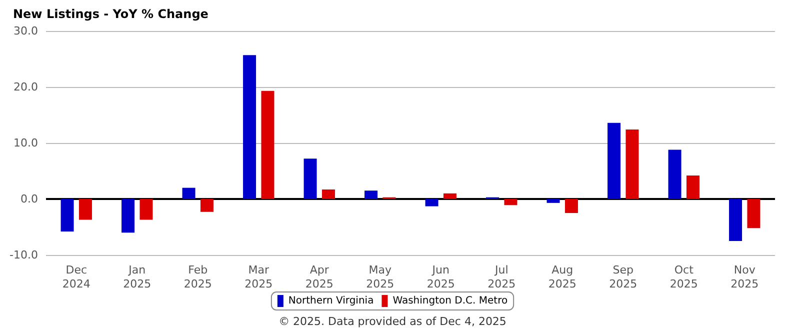 This screenshot has height=330, width=785. Describe the element at coordinates (380, 277) in the screenshot. I see `x-tick-label: May 2025` at that location.